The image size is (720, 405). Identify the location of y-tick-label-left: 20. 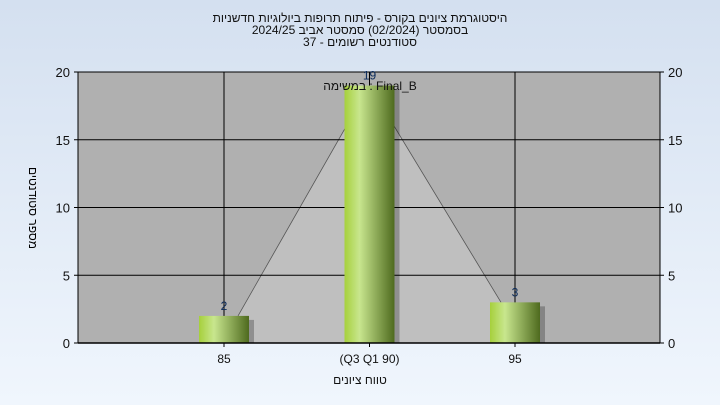
(63, 72).